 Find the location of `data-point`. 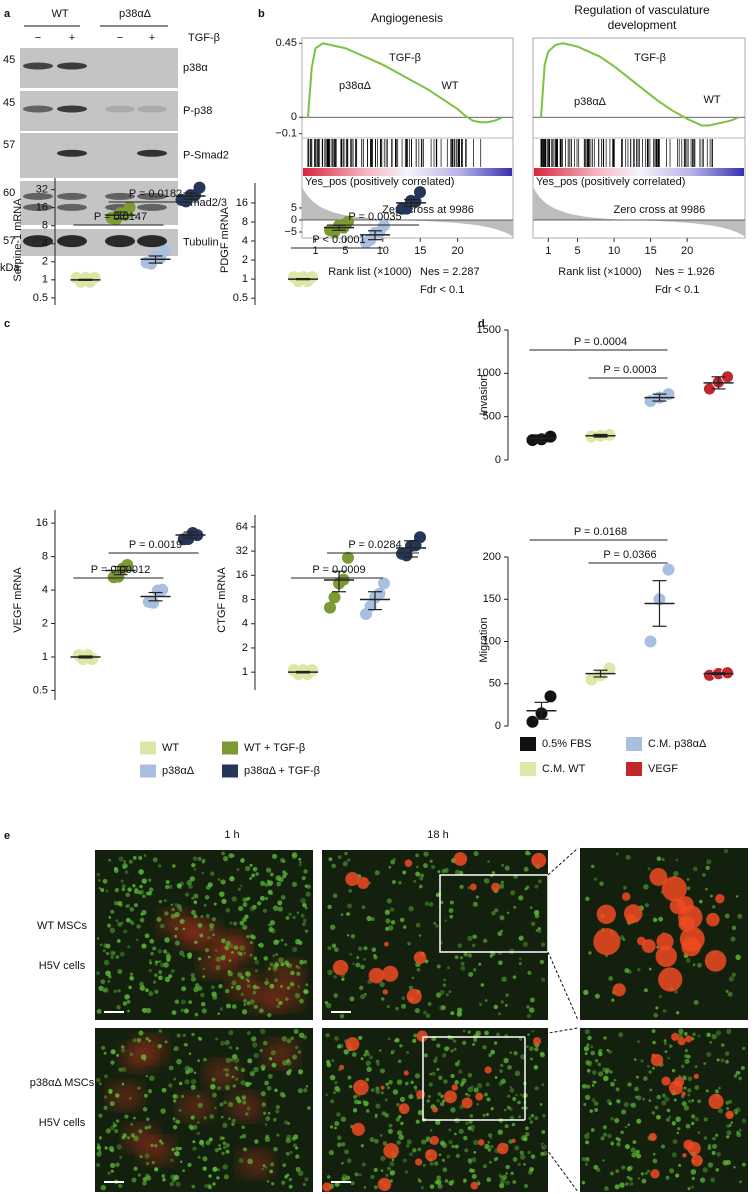

data-point is located at coordinates (609, 668).